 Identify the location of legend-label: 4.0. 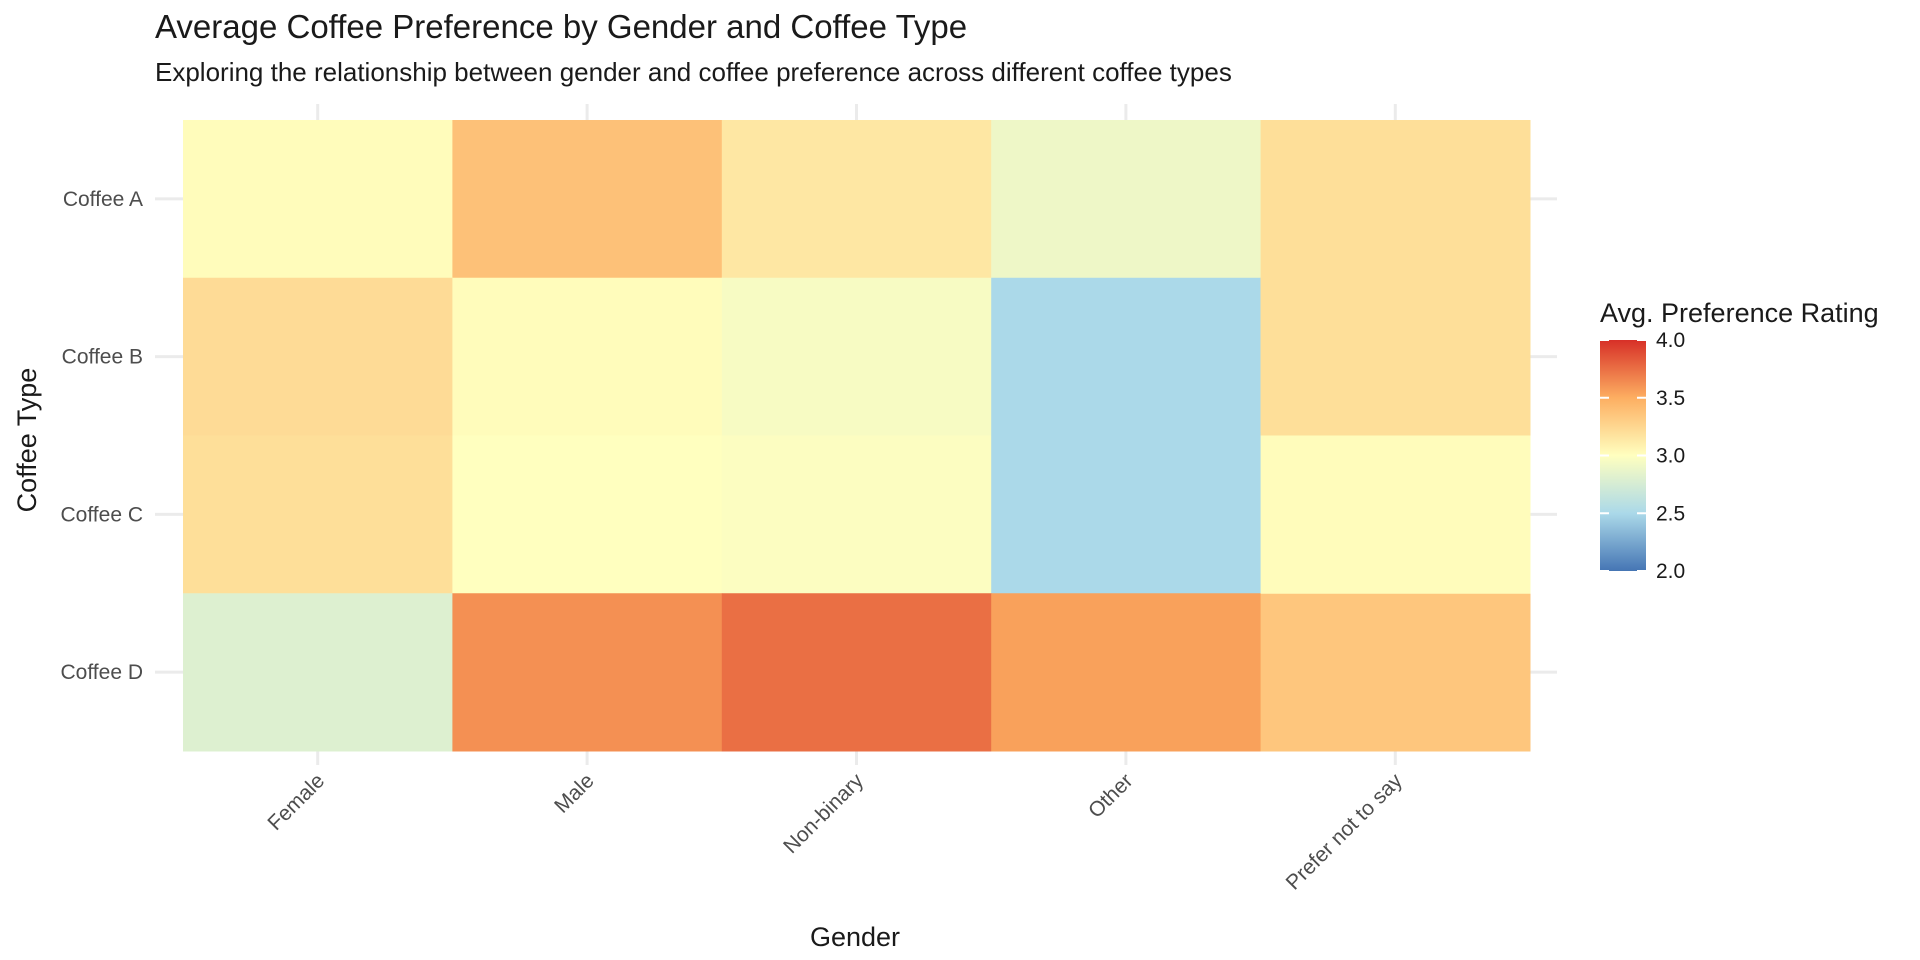
(1670, 340).